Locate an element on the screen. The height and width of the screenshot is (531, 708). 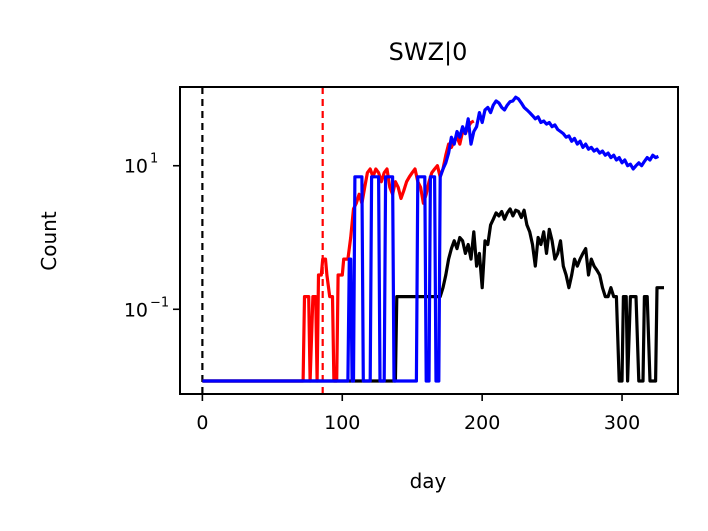
chart-title: SWZ|0 is located at coordinates (428, 52).